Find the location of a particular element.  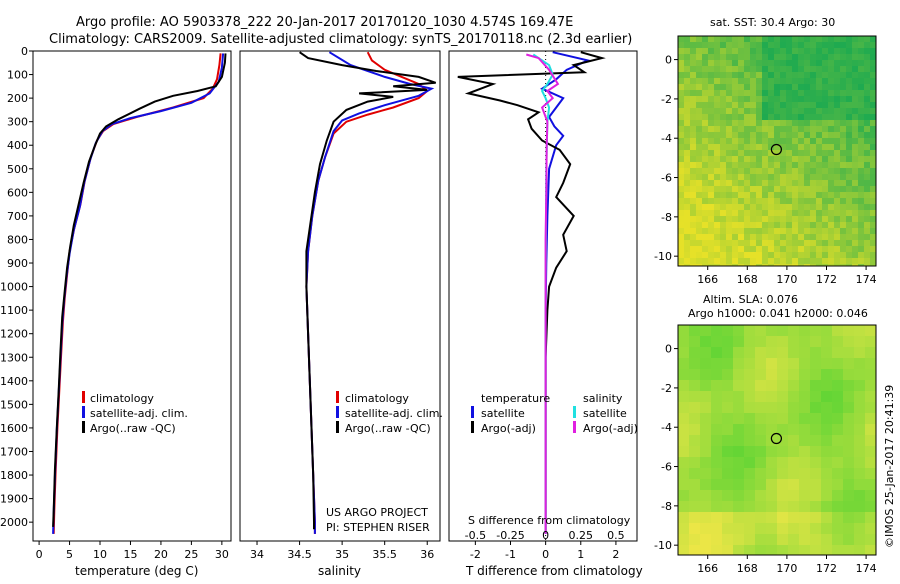

series-s-argo-adj- is located at coordinates (543, 293).